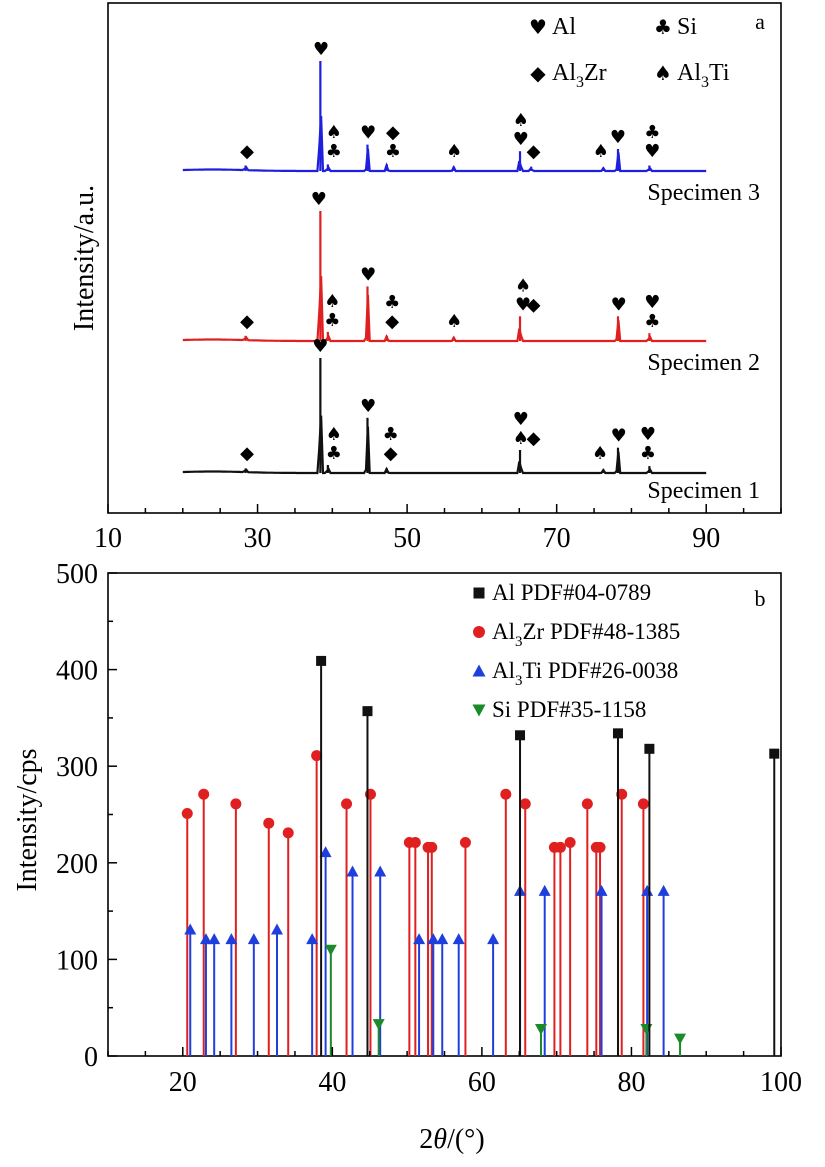 This screenshot has width=825, height=1167. I want to click on series-label-specimen-1: Specimen 1, so click(703, 491).